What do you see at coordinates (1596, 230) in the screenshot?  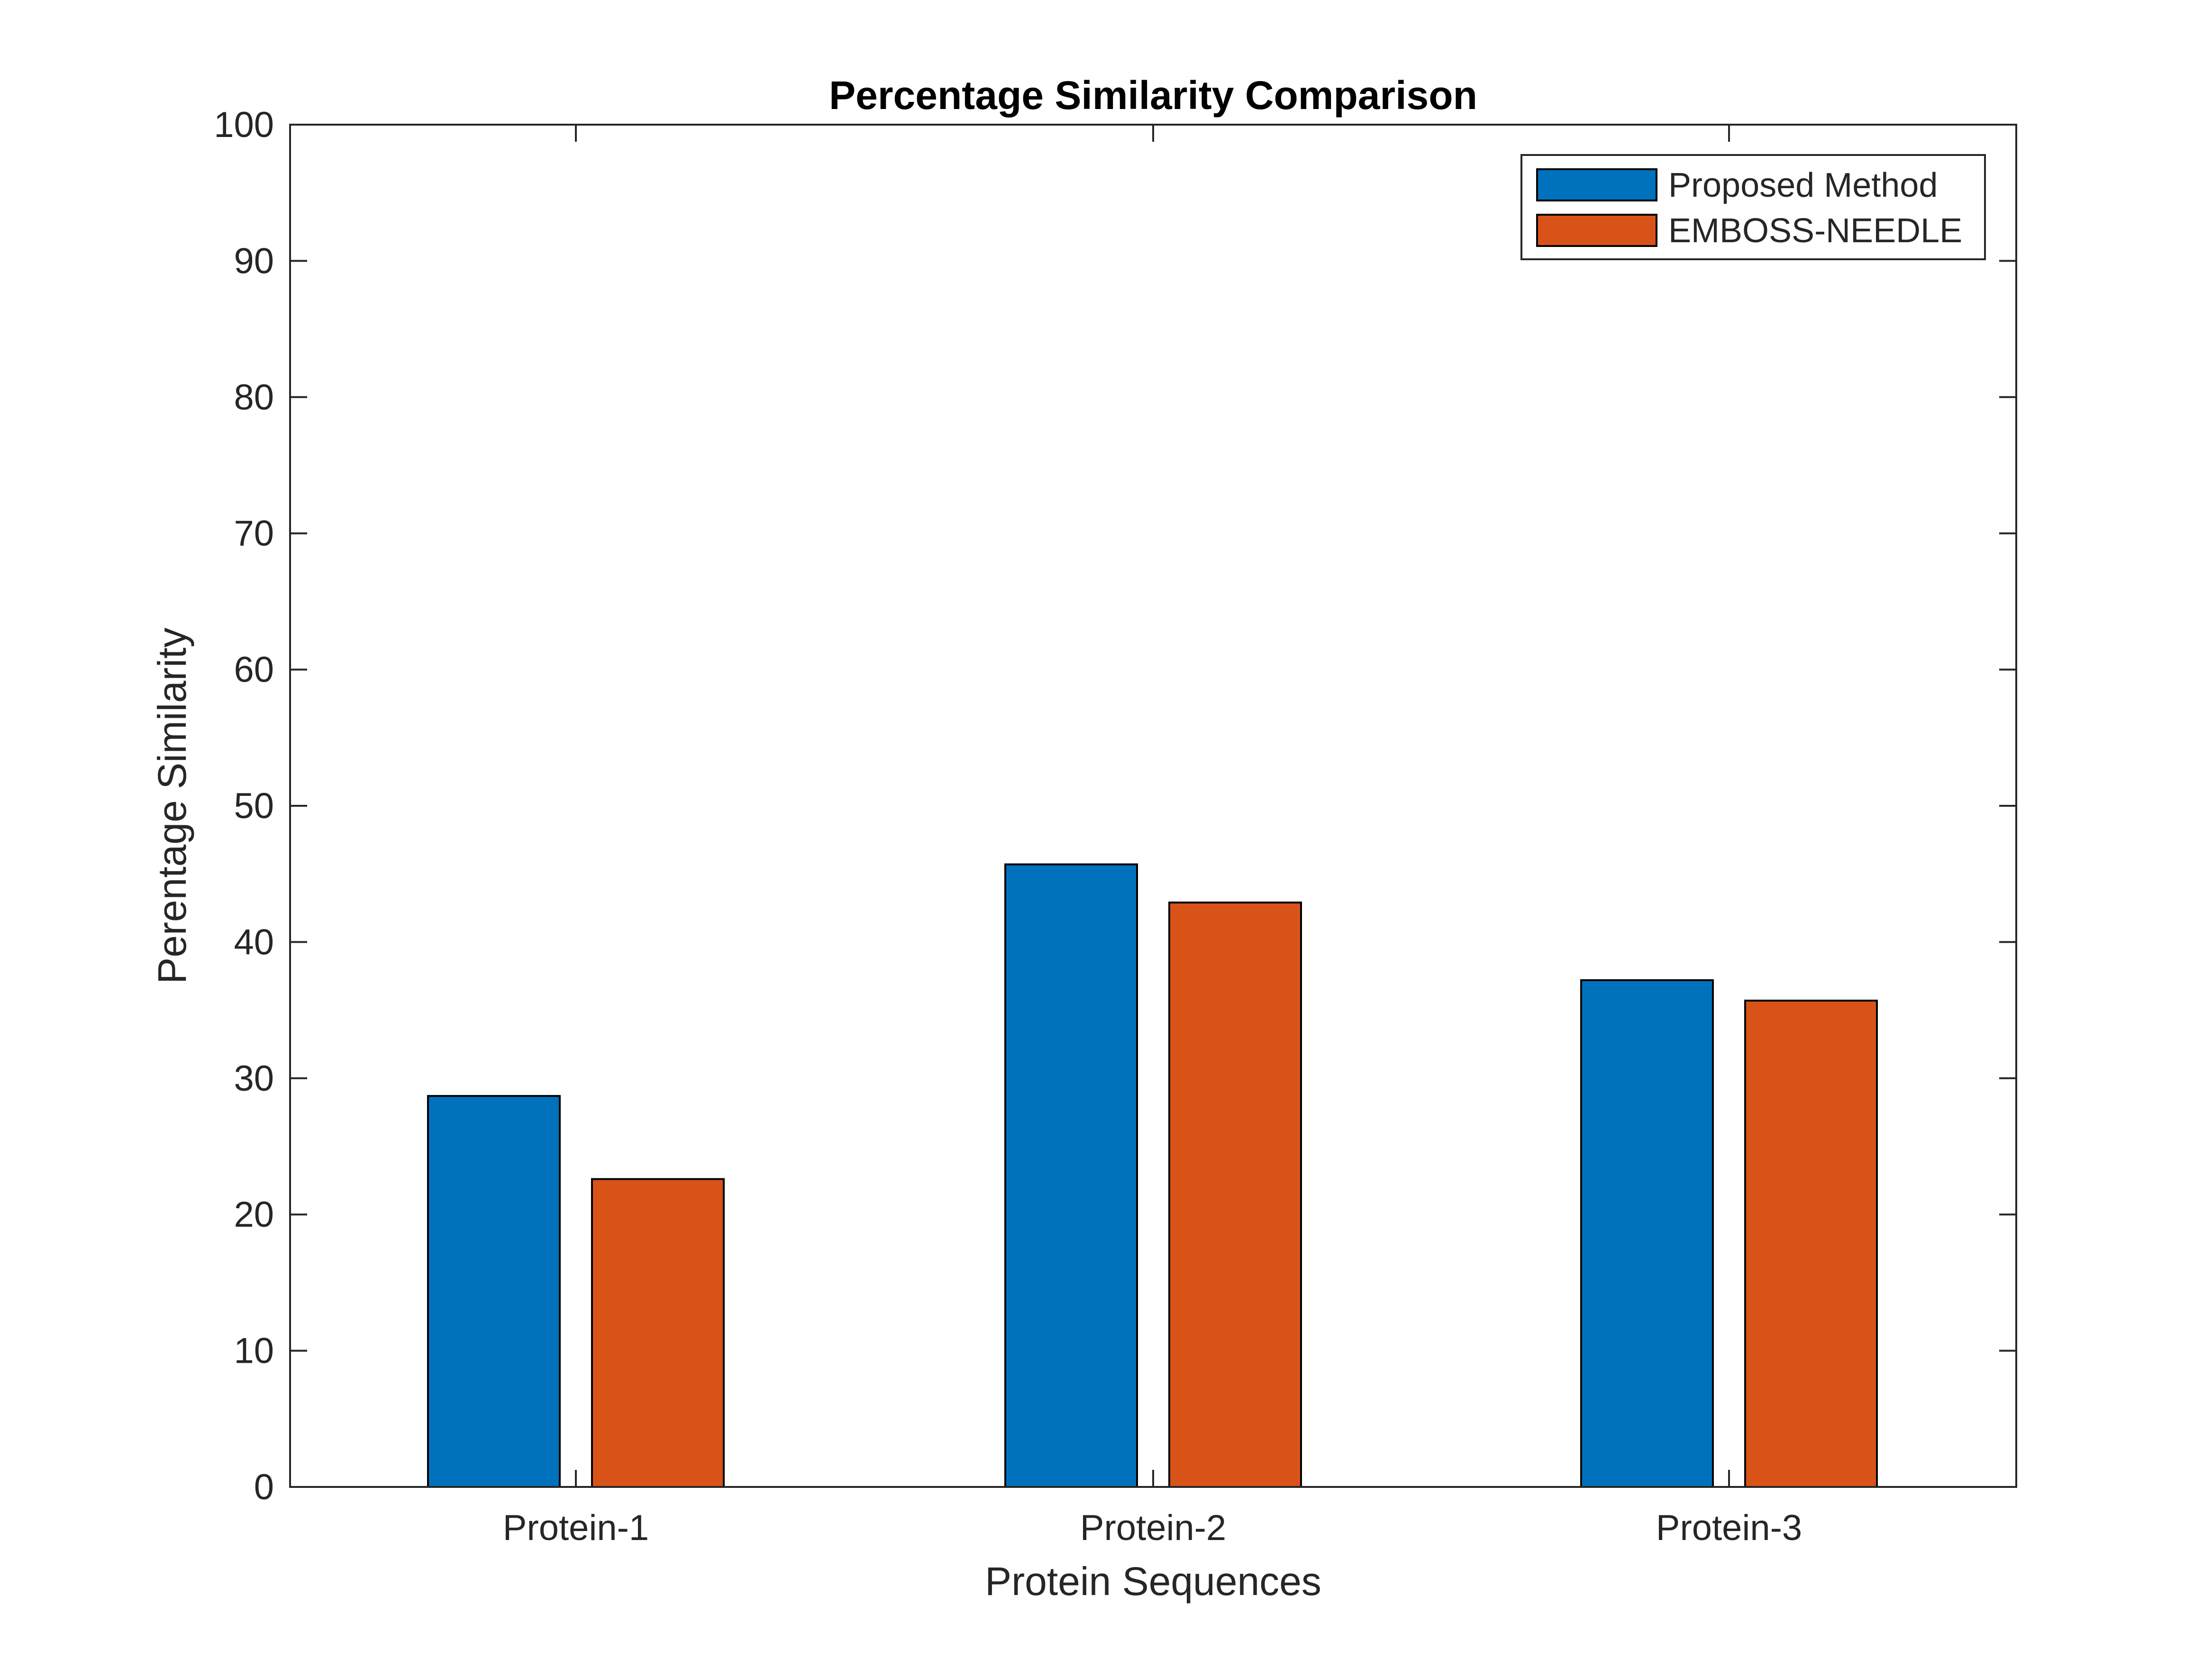 I see `legend-swatch-emboss-needle` at bounding box center [1596, 230].